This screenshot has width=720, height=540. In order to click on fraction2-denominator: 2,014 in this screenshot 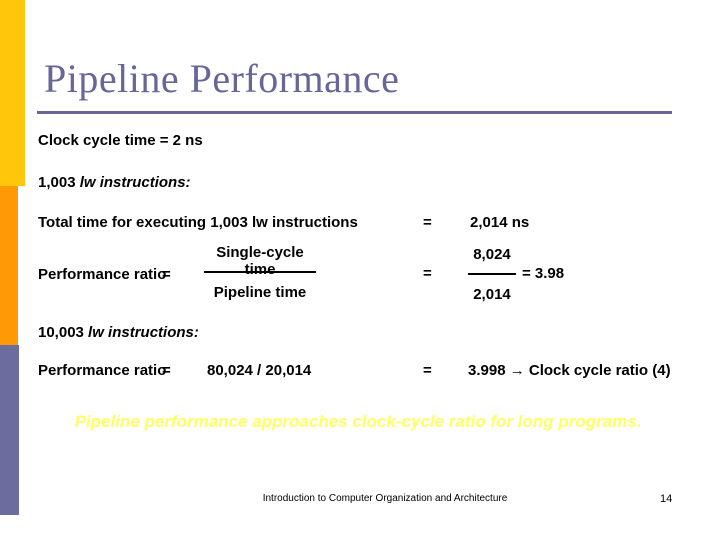, I will do `click(492, 294)`.